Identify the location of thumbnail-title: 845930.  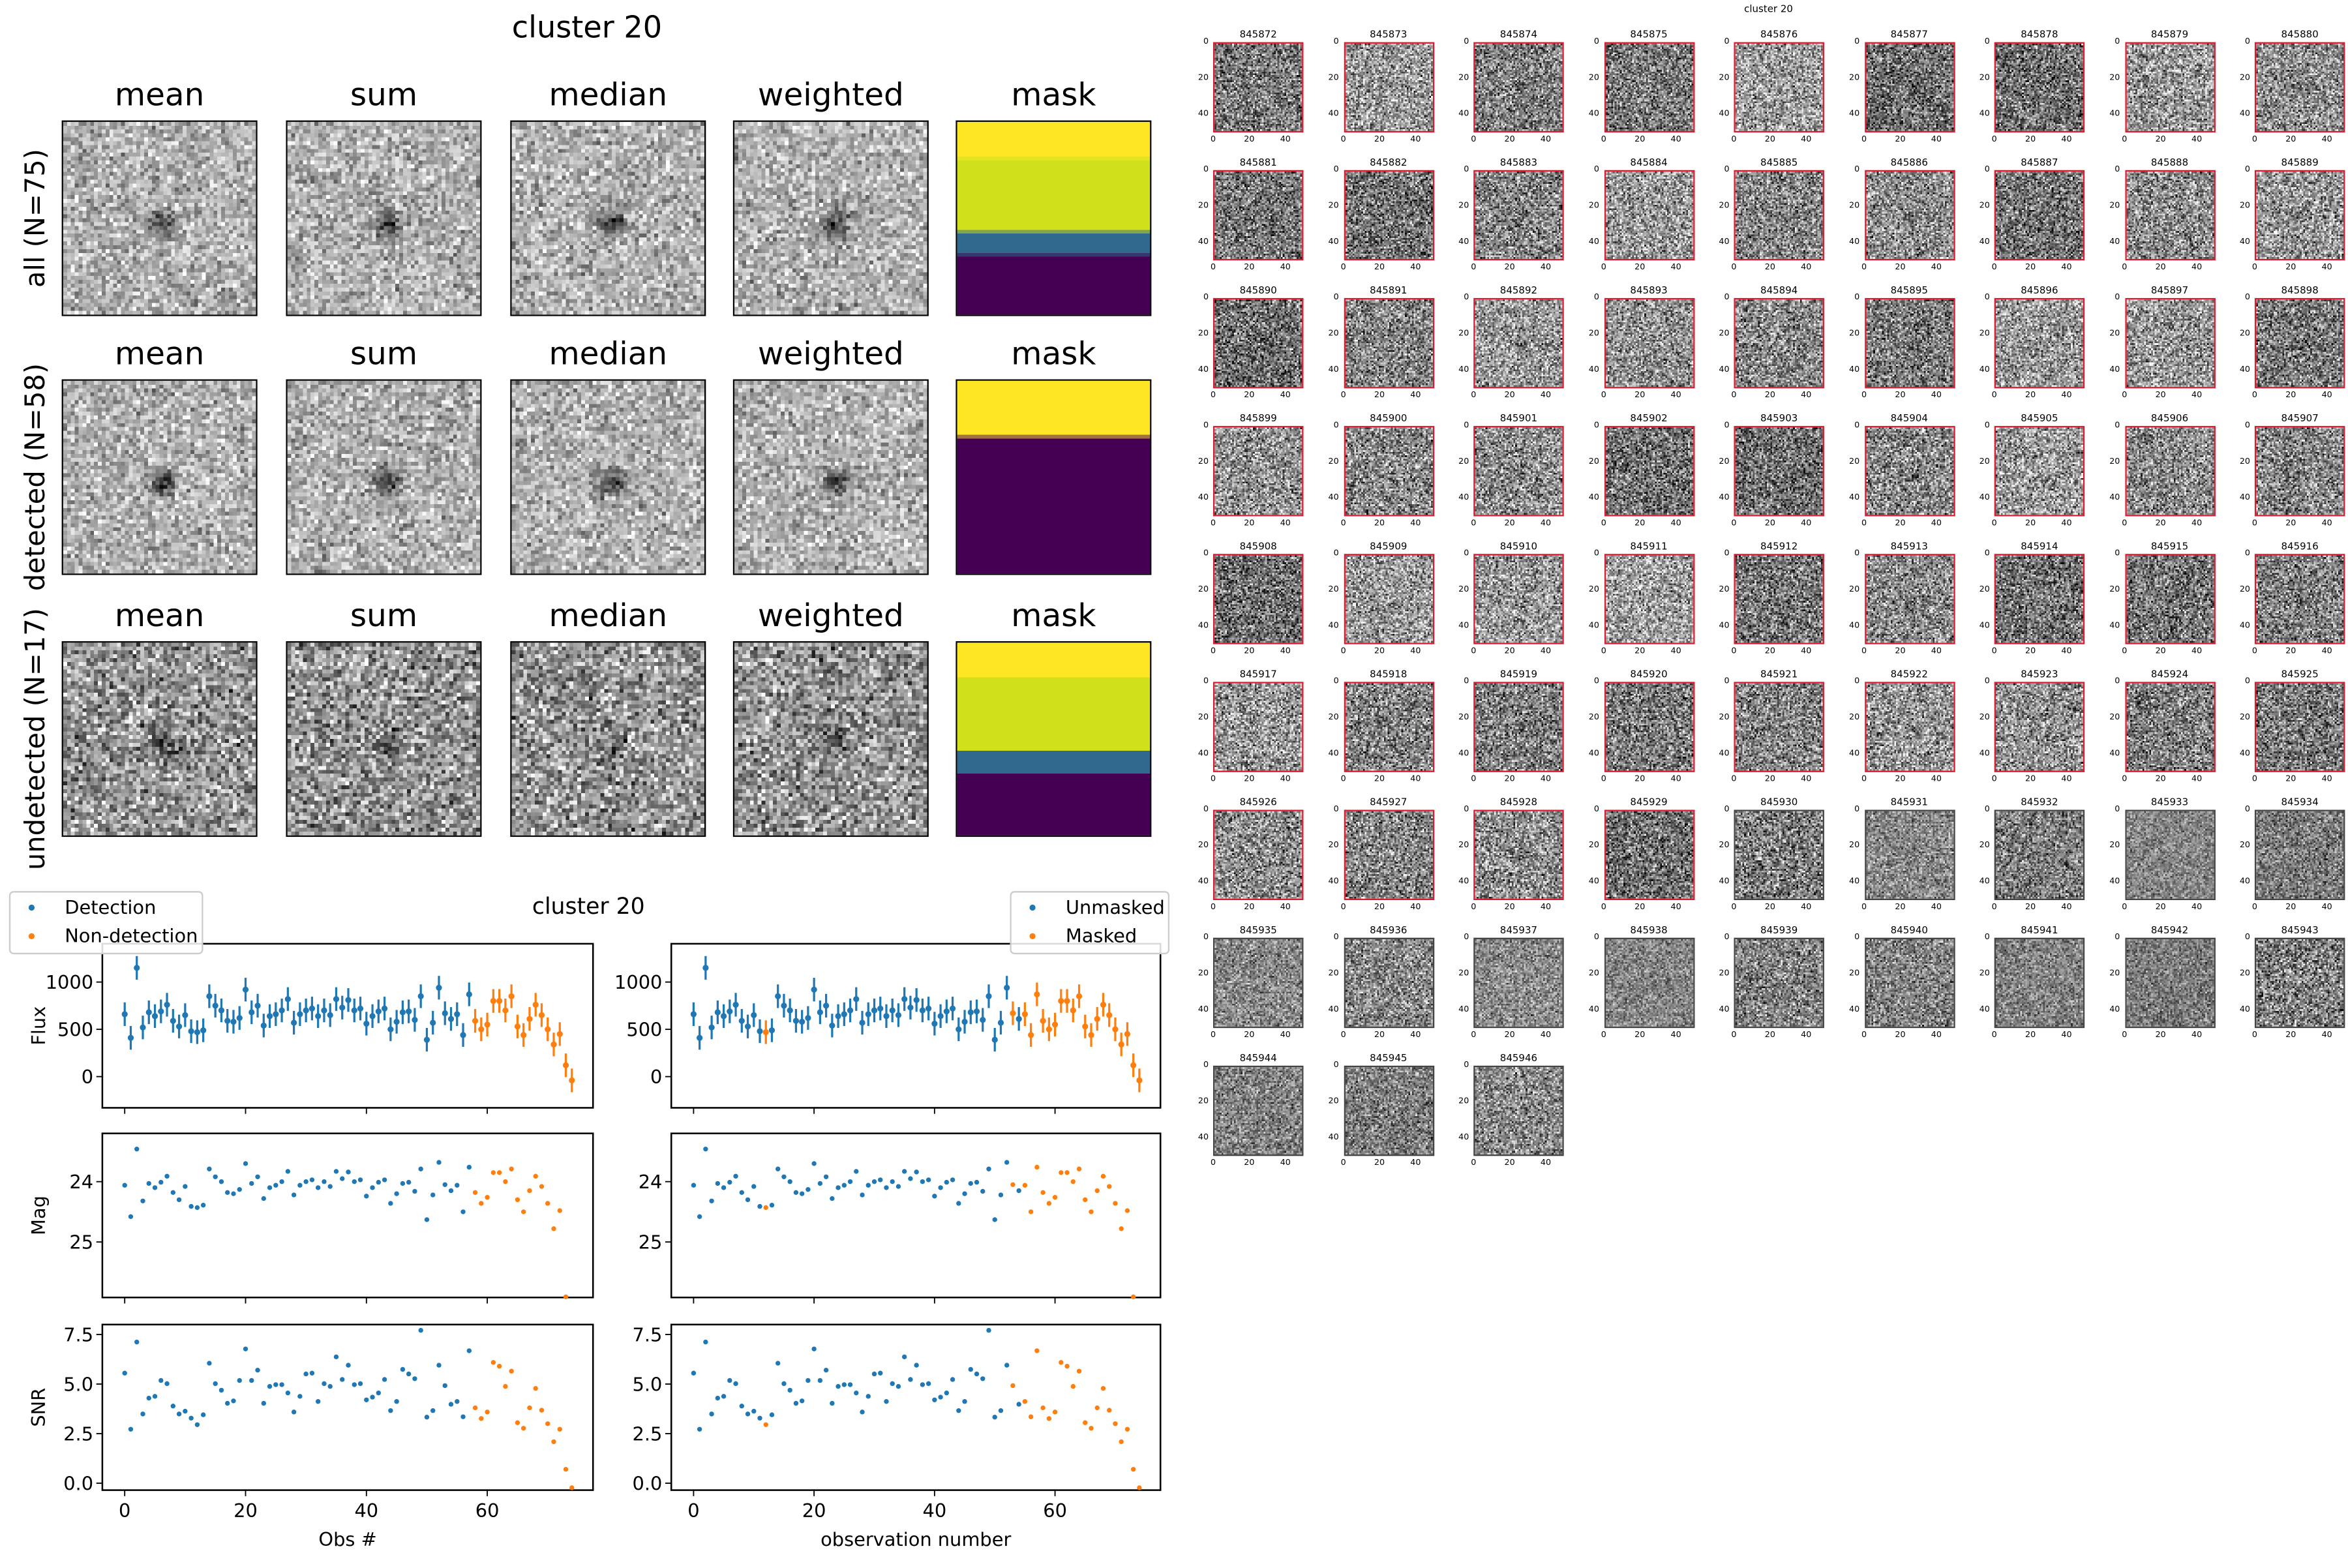
(1779, 802).